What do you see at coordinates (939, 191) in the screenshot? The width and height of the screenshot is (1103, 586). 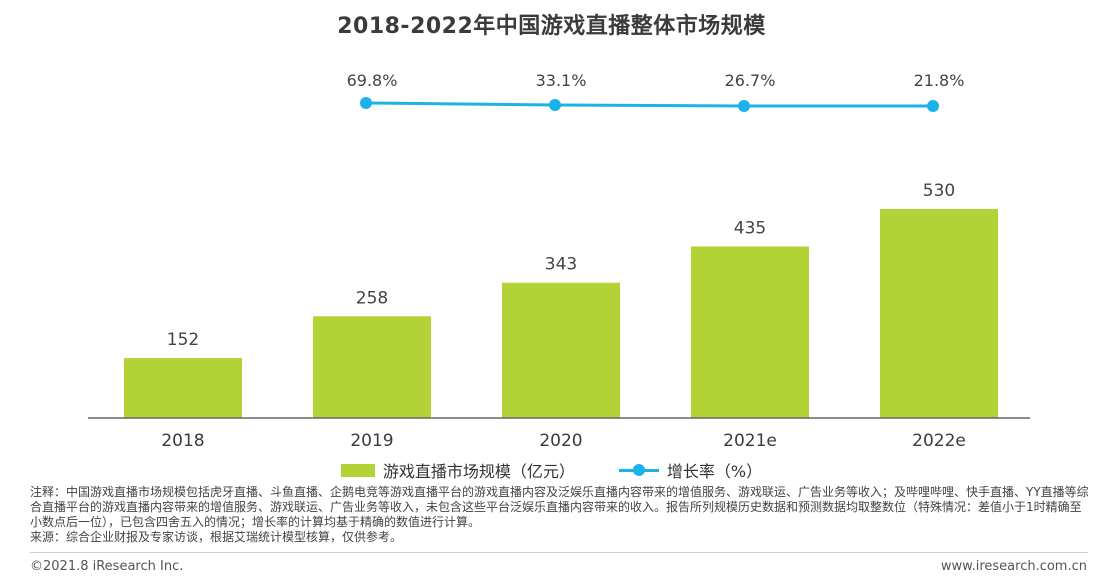 I see `bar-value-label-2022e: 530` at bounding box center [939, 191].